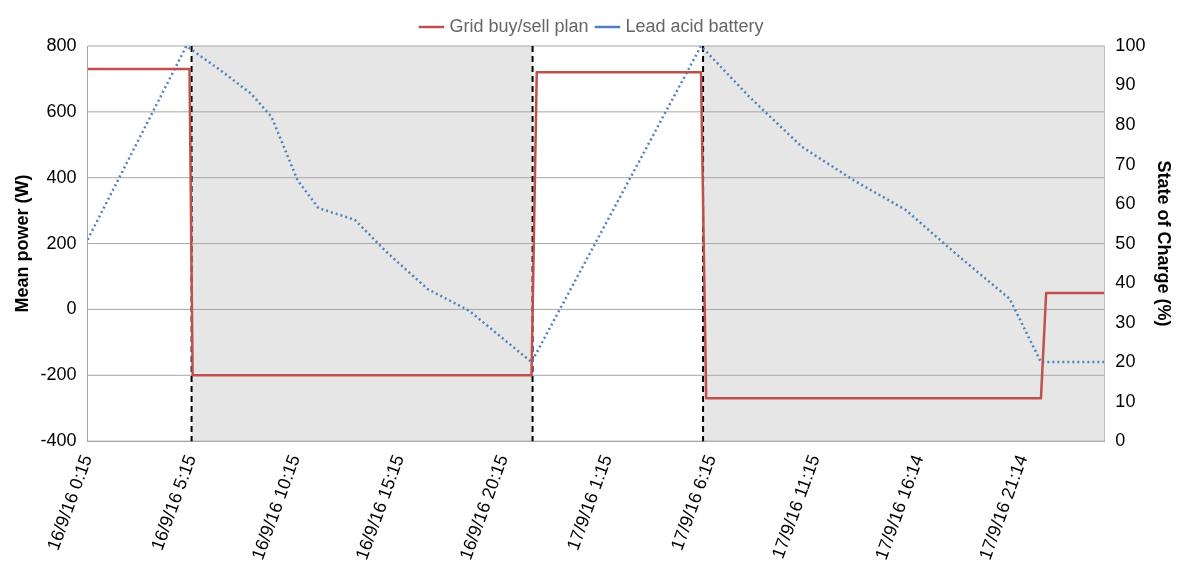 The image size is (1198, 576). What do you see at coordinates (1125, 242) in the screenshot?
I see `y2-tick-label: 50` at bounding box center [1125, 242].